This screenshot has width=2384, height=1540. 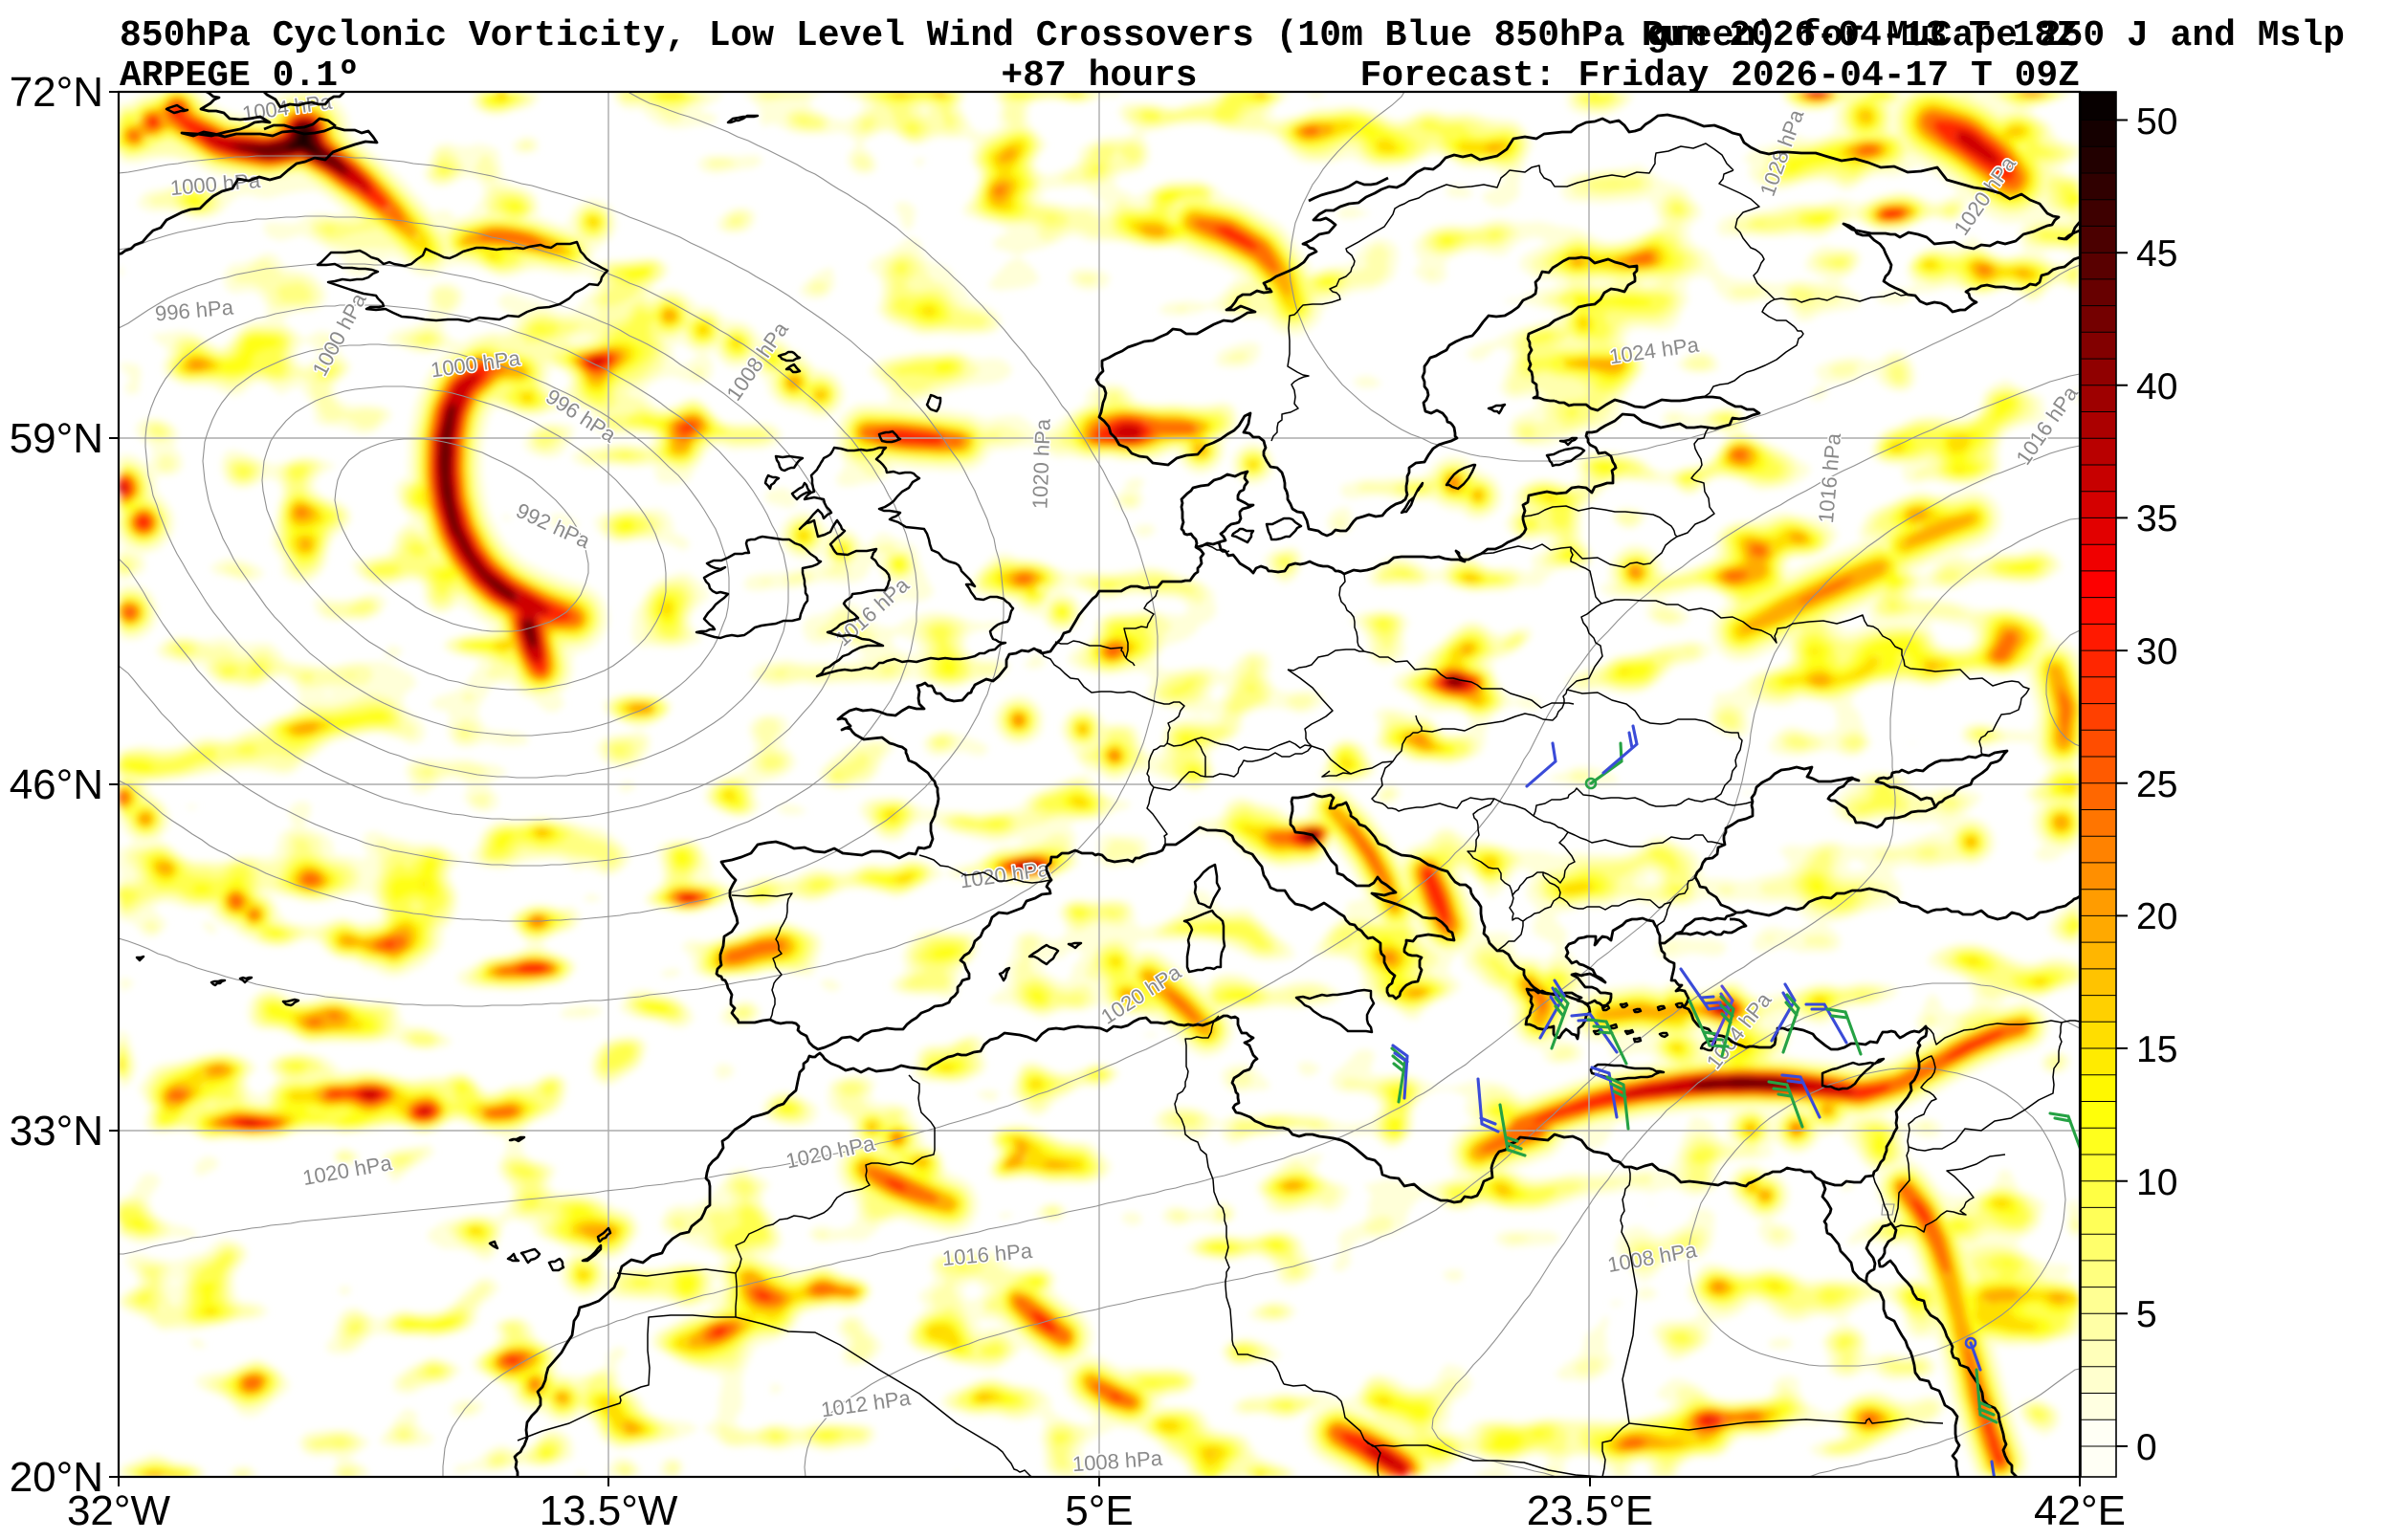 I want to click on svg-text: 40, so click(x=2156, y=386).